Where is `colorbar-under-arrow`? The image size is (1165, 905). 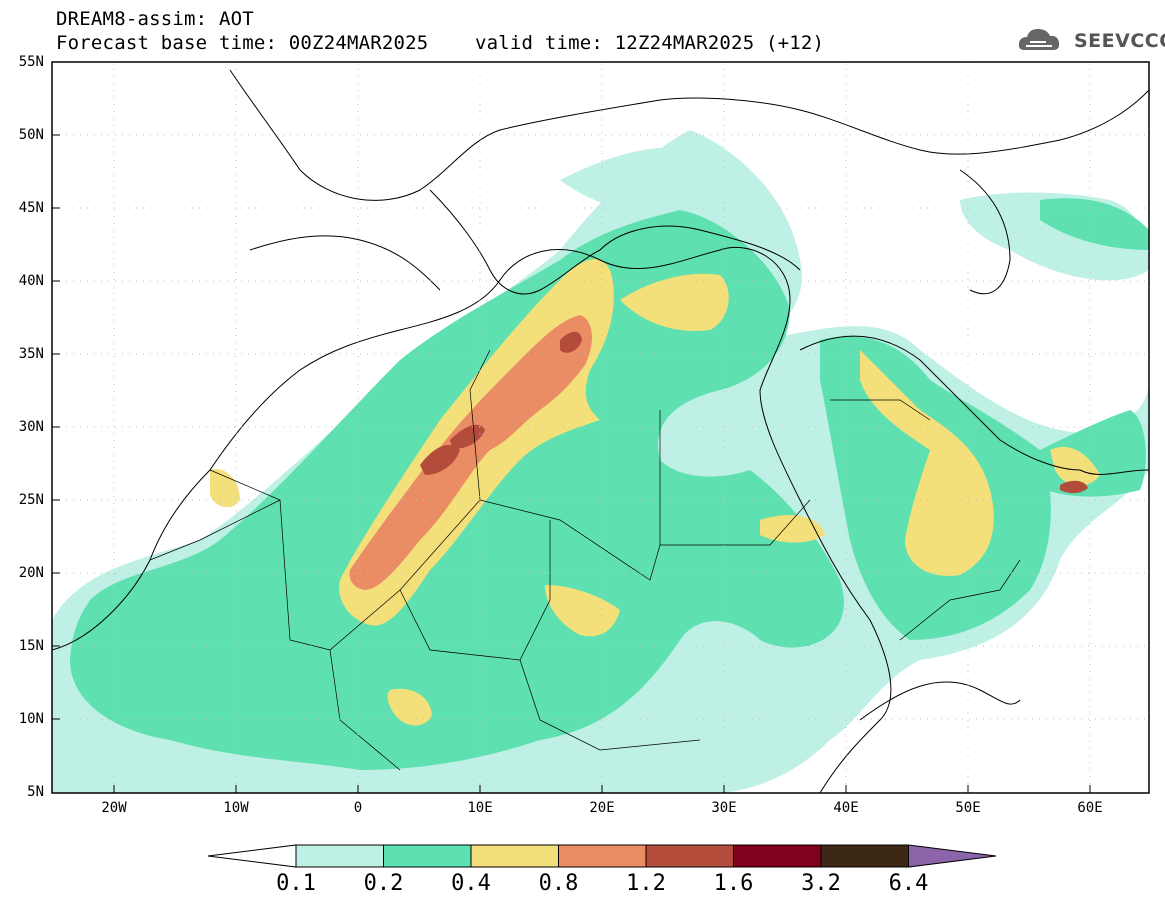 colorbar-under-arrow is located at coordinates (252, 856).